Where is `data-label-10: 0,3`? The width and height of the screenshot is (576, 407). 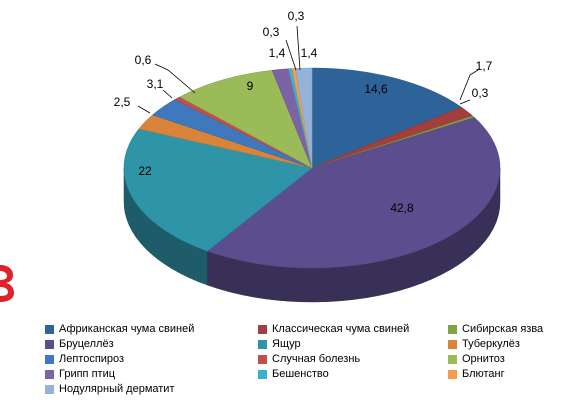 data-label-10: 0,3 is located at coordinates (271, 32).